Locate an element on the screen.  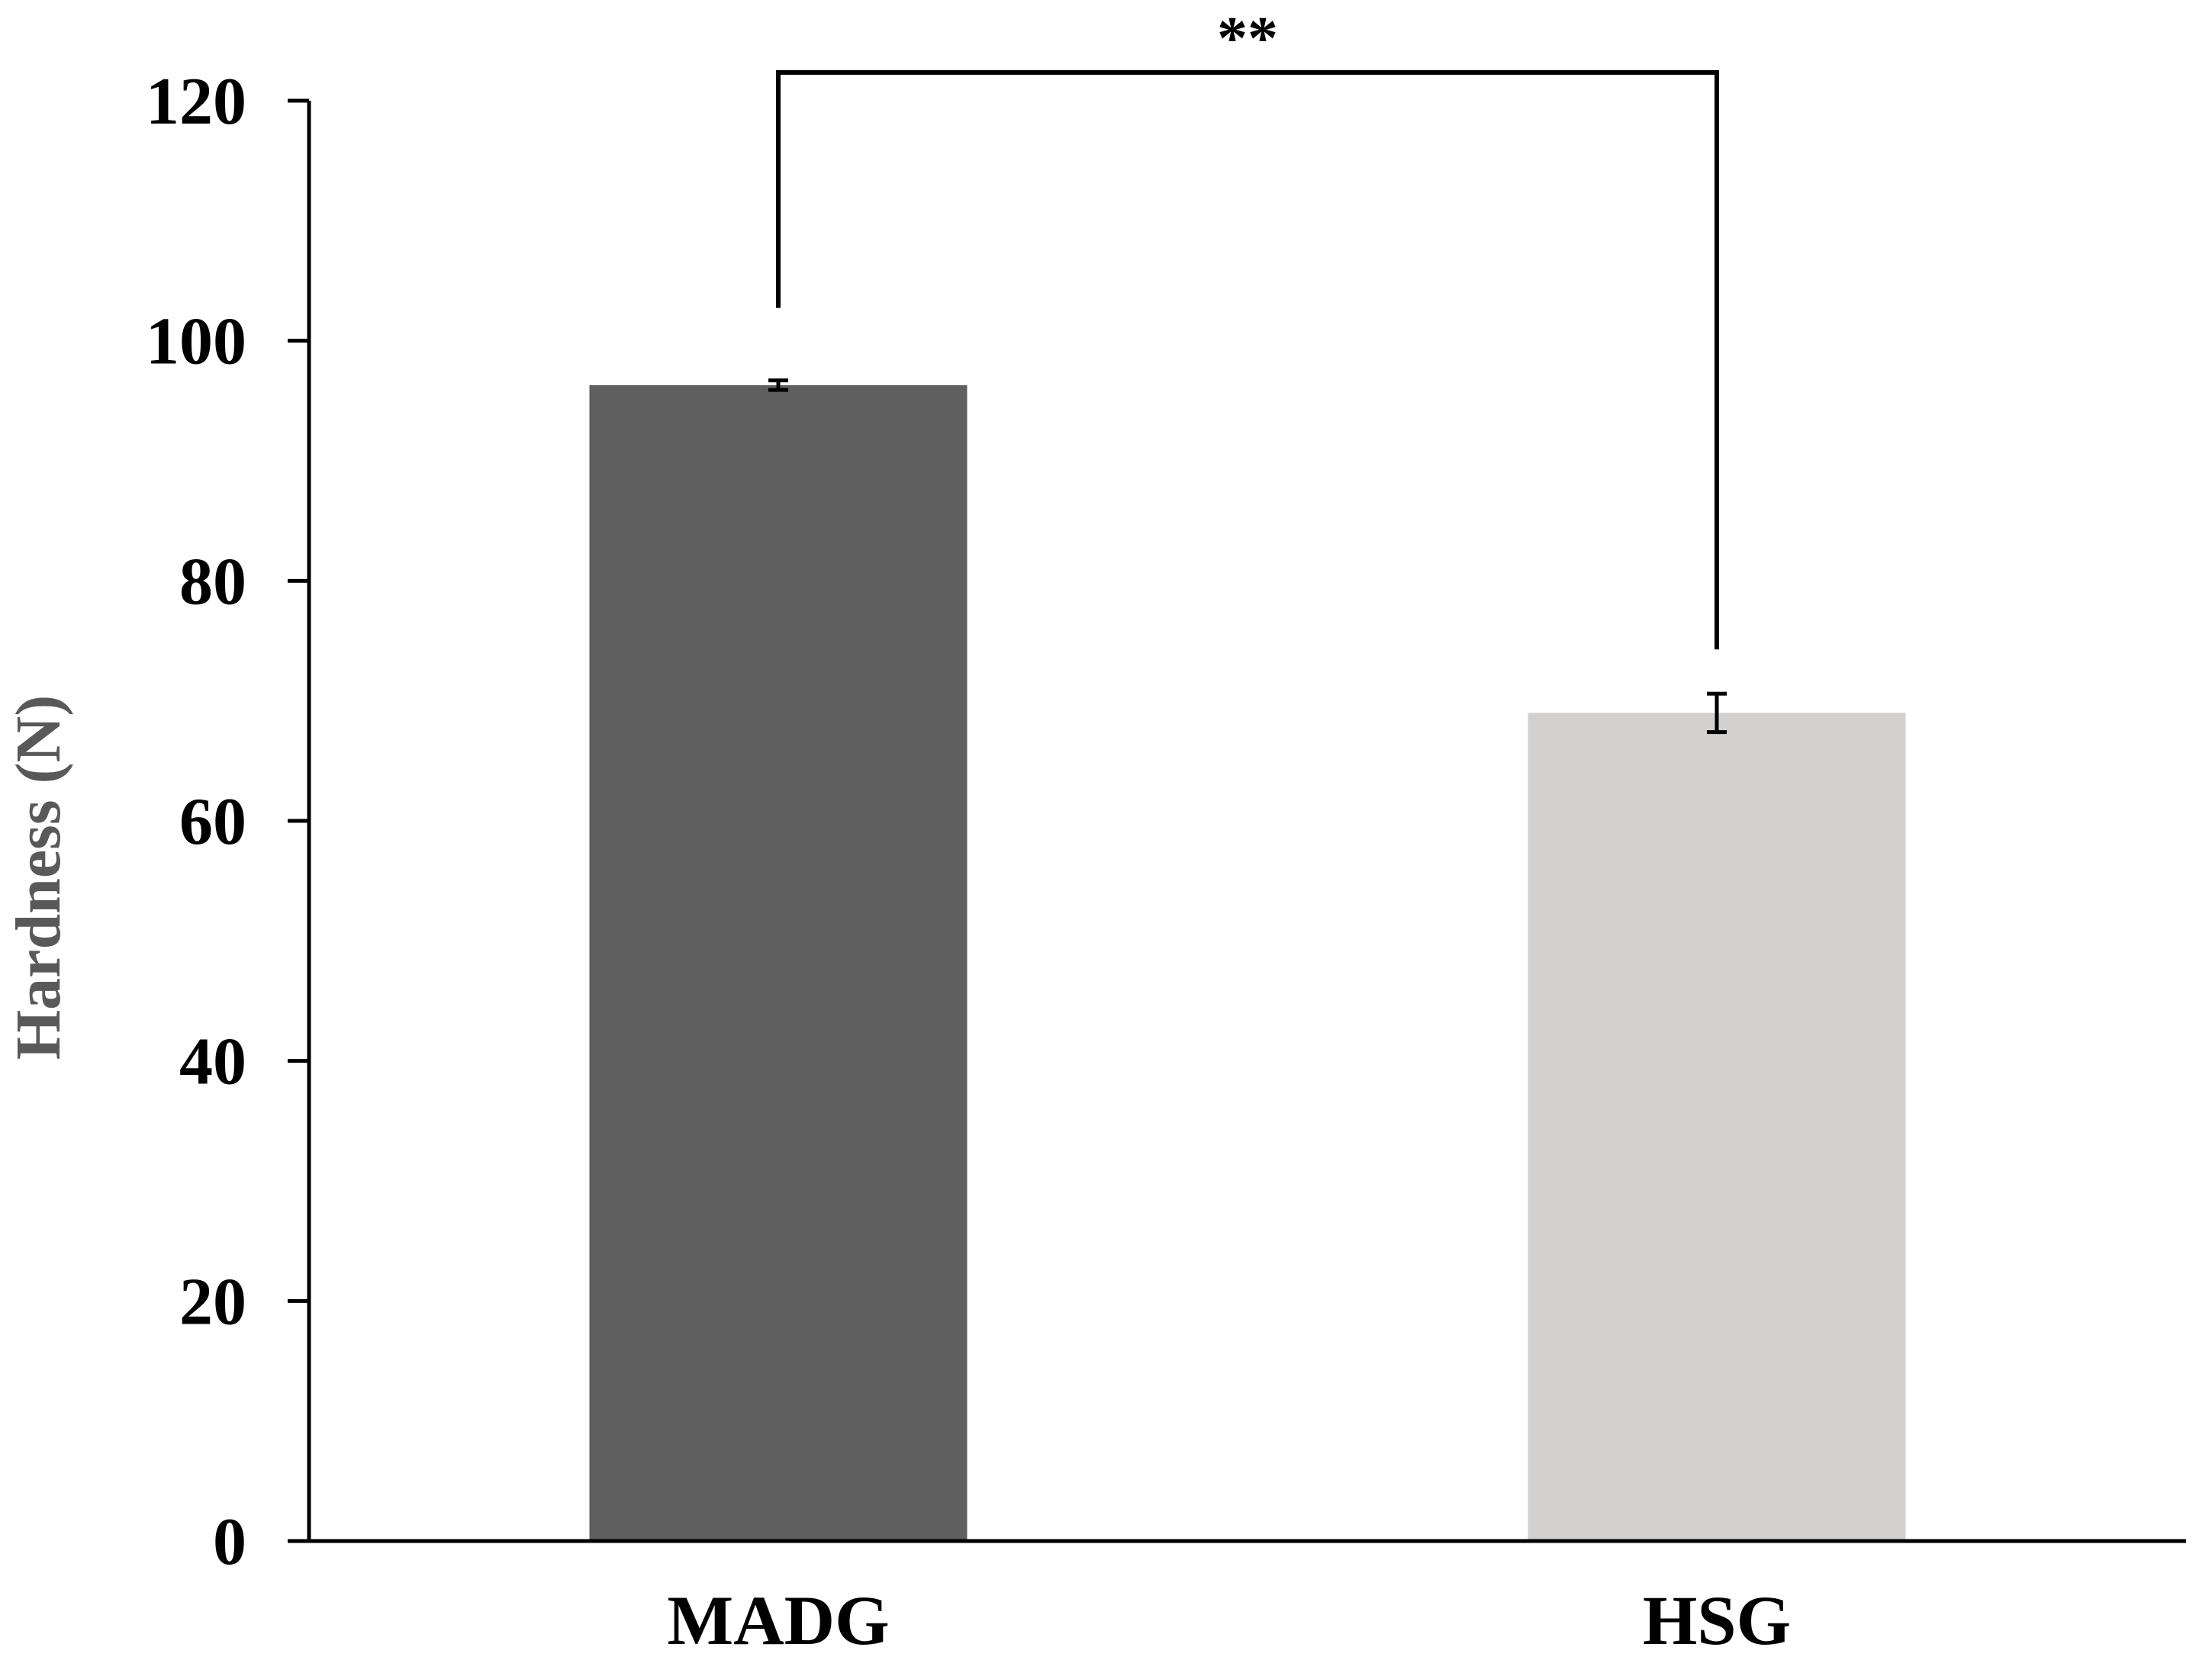
y-axis-ticks: 0 20 40 60 80 100 120 is located at coordinates (227, 822).